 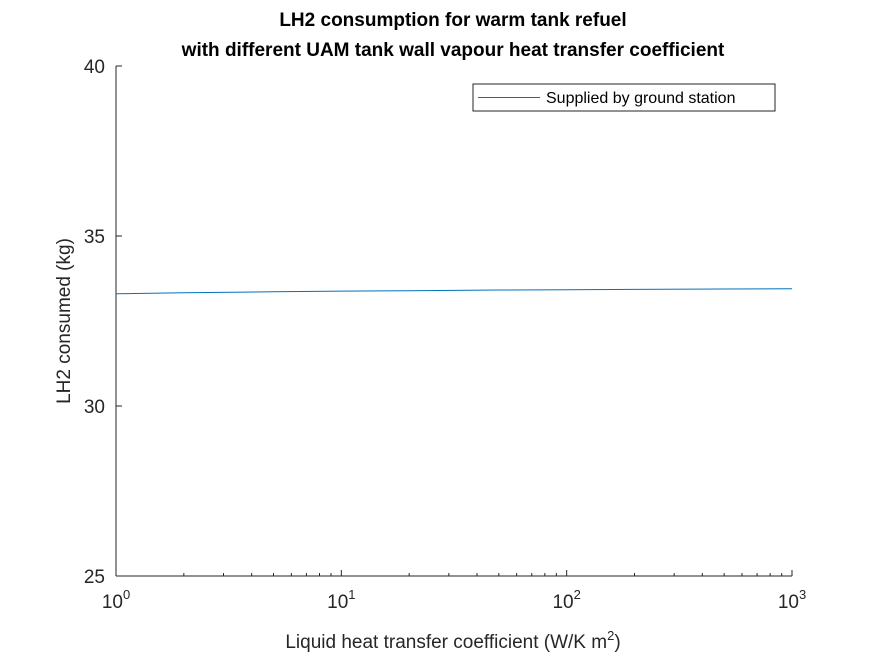 I want to click on y-tick-label-2: 35, so click(x=94, y=237).